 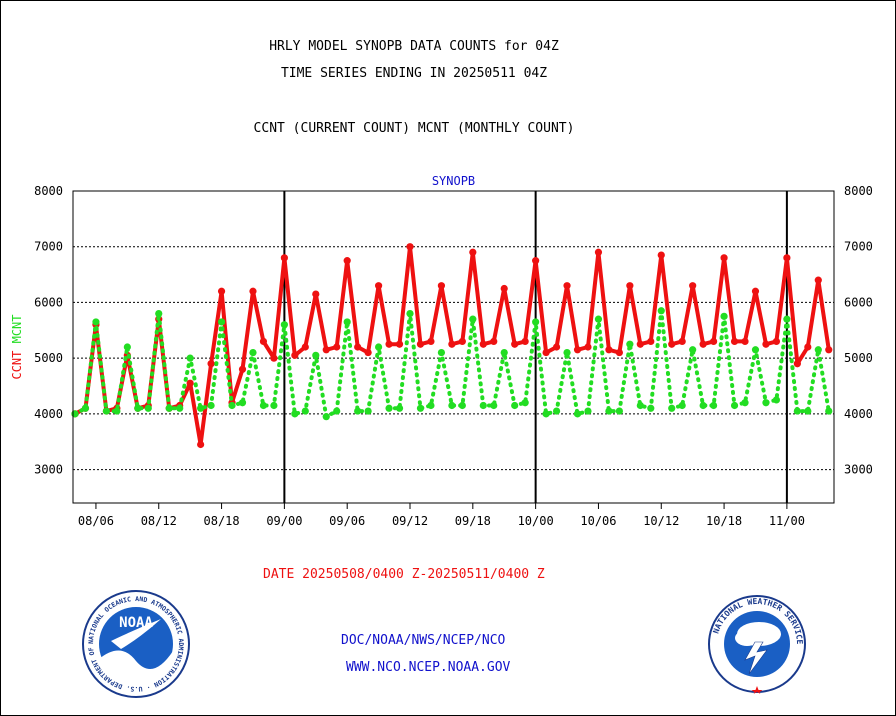 What do you see at coordinates (757, 644) in the screenshot?
I see `nws-logo: NATIONAL WEATHER SERVICE` at bounding box center [757, 644].